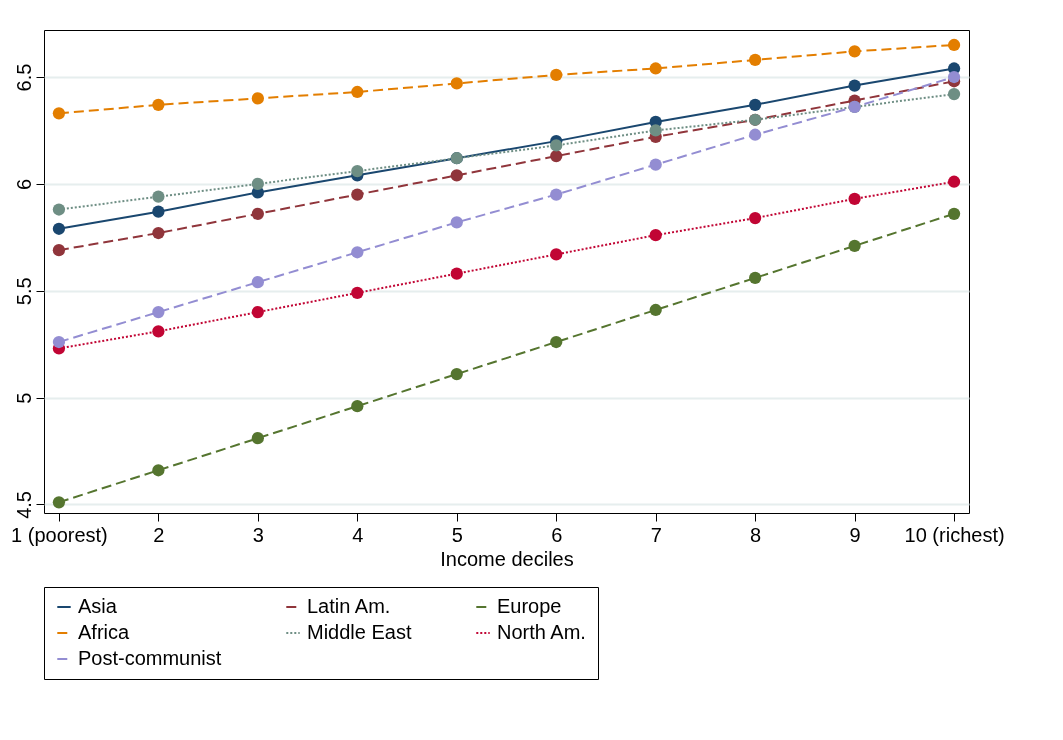  I want to click on y-tick-label: 5.5, so click(23, 291).